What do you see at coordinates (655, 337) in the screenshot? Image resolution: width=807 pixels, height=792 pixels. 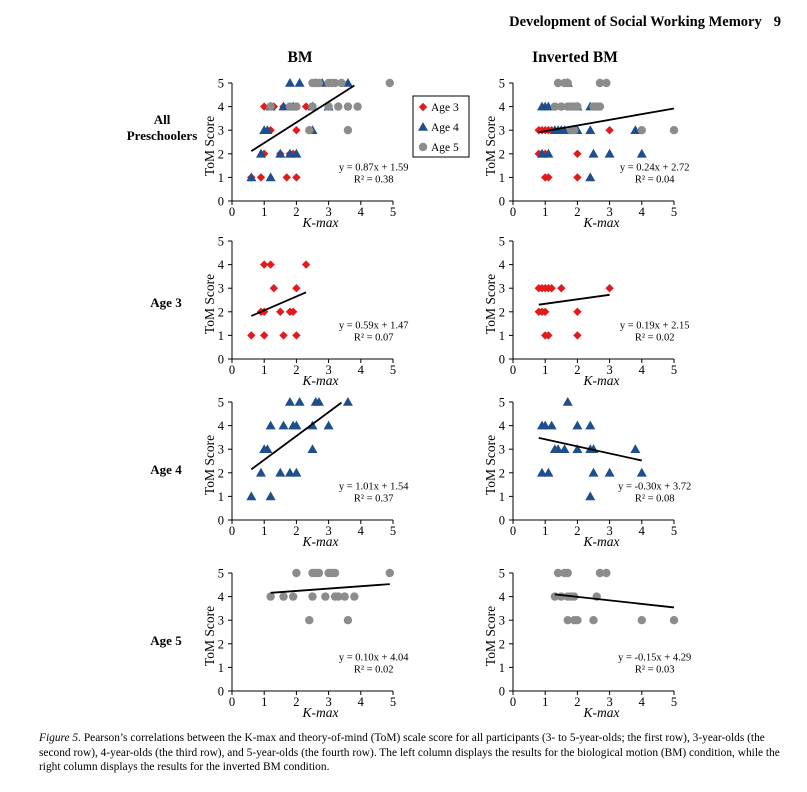 I see `r-squared: R² = 0.02` at bounding box center [655, 337].